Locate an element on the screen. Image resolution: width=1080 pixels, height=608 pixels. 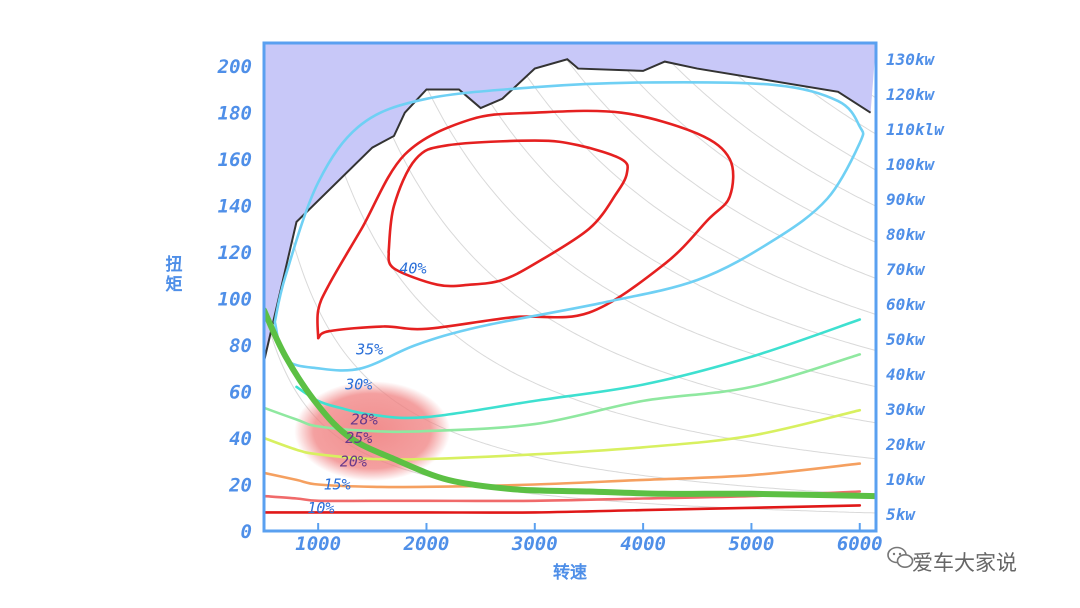
x-tick-label: 1000 is located at coordinates (318, 544).